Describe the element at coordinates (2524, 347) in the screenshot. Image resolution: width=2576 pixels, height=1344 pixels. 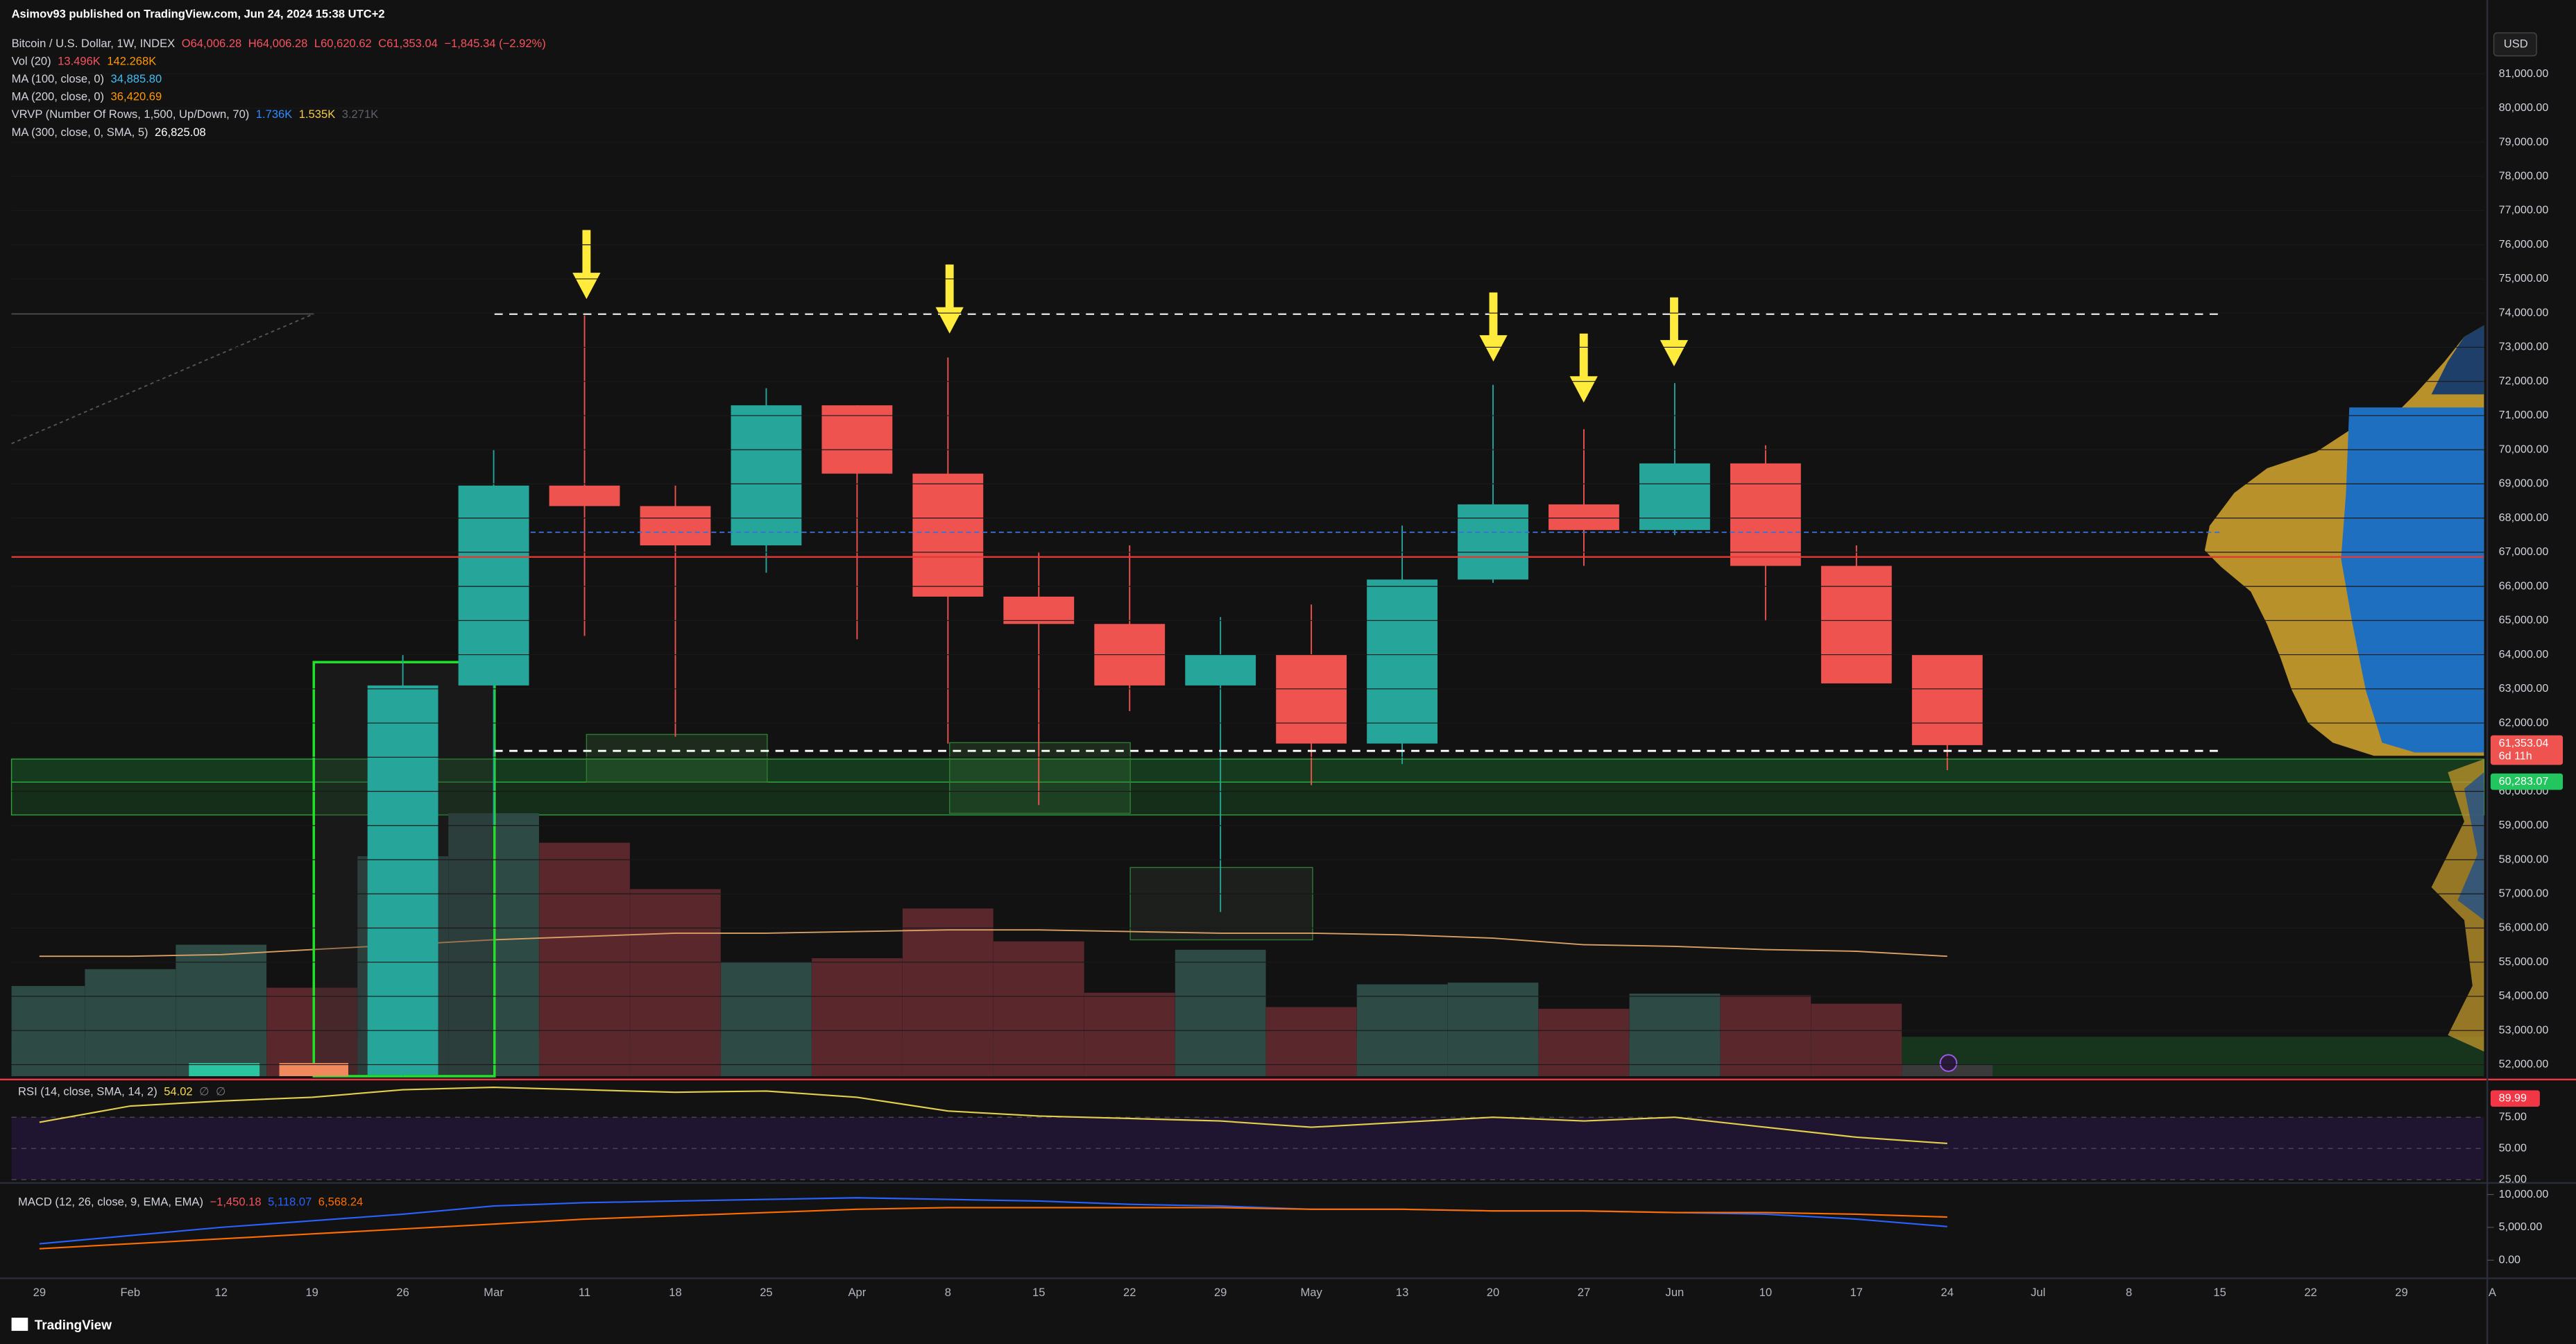
I see `y-tick-label: 73,000.00` at that location.